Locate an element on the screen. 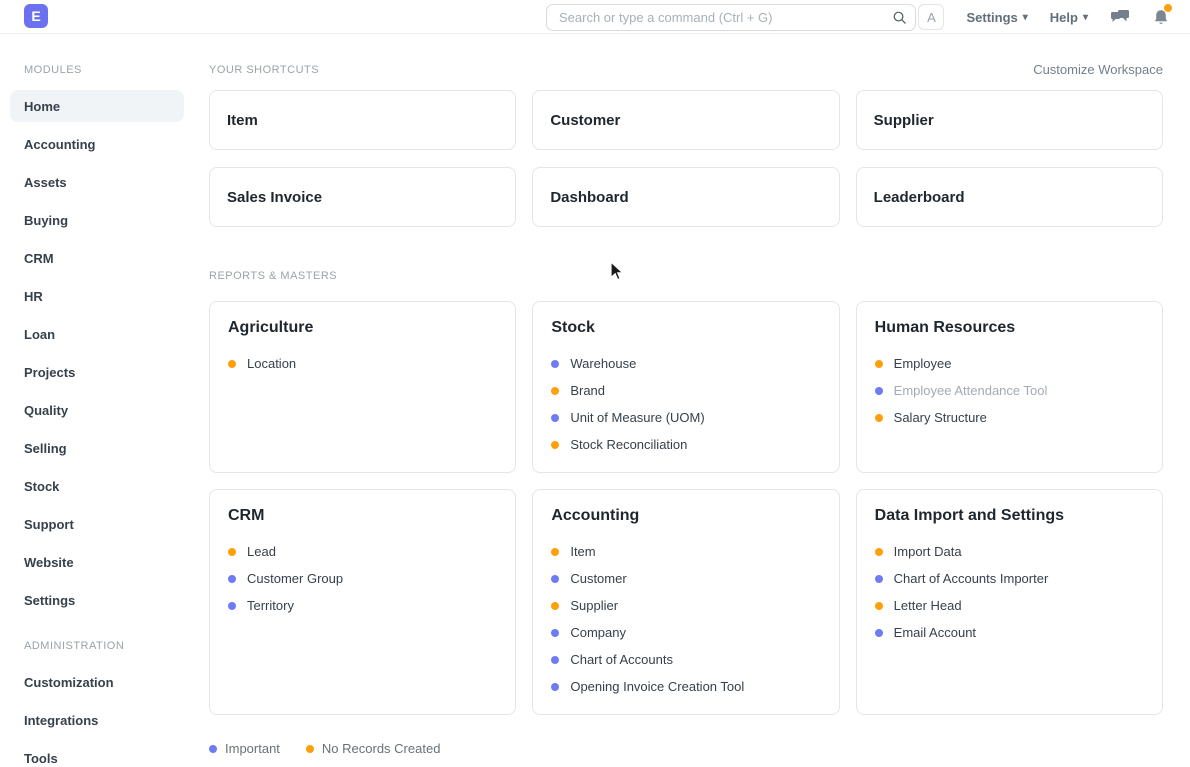 This screenshot has height=767, width=1190. sidebar-item-home: Home is located at coordinates (97, 106).